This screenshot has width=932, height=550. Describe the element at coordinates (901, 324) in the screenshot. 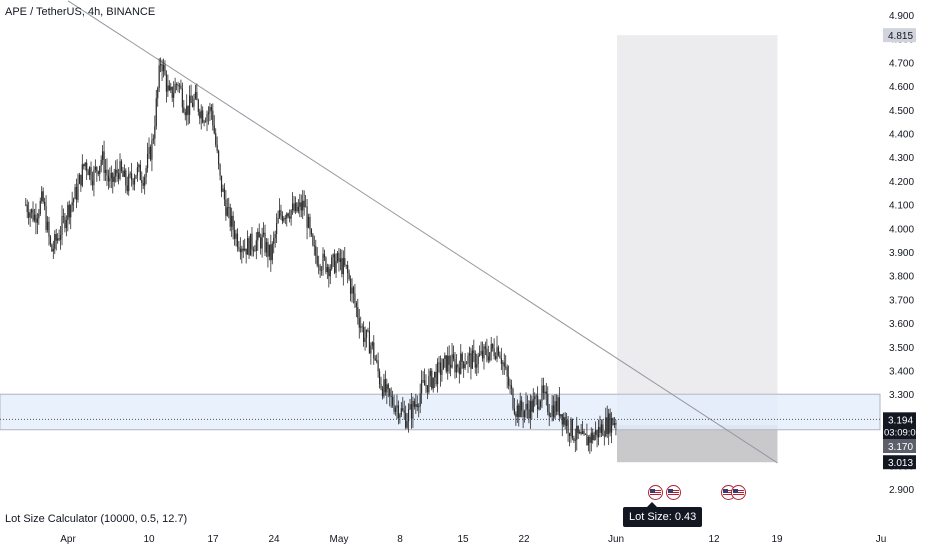

I see `y-tick-label: 3.600` at that location.